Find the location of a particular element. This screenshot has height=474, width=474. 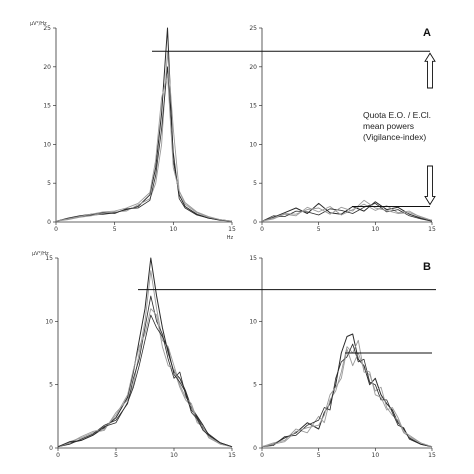

arrow-down is located at coordinates (430, 185).